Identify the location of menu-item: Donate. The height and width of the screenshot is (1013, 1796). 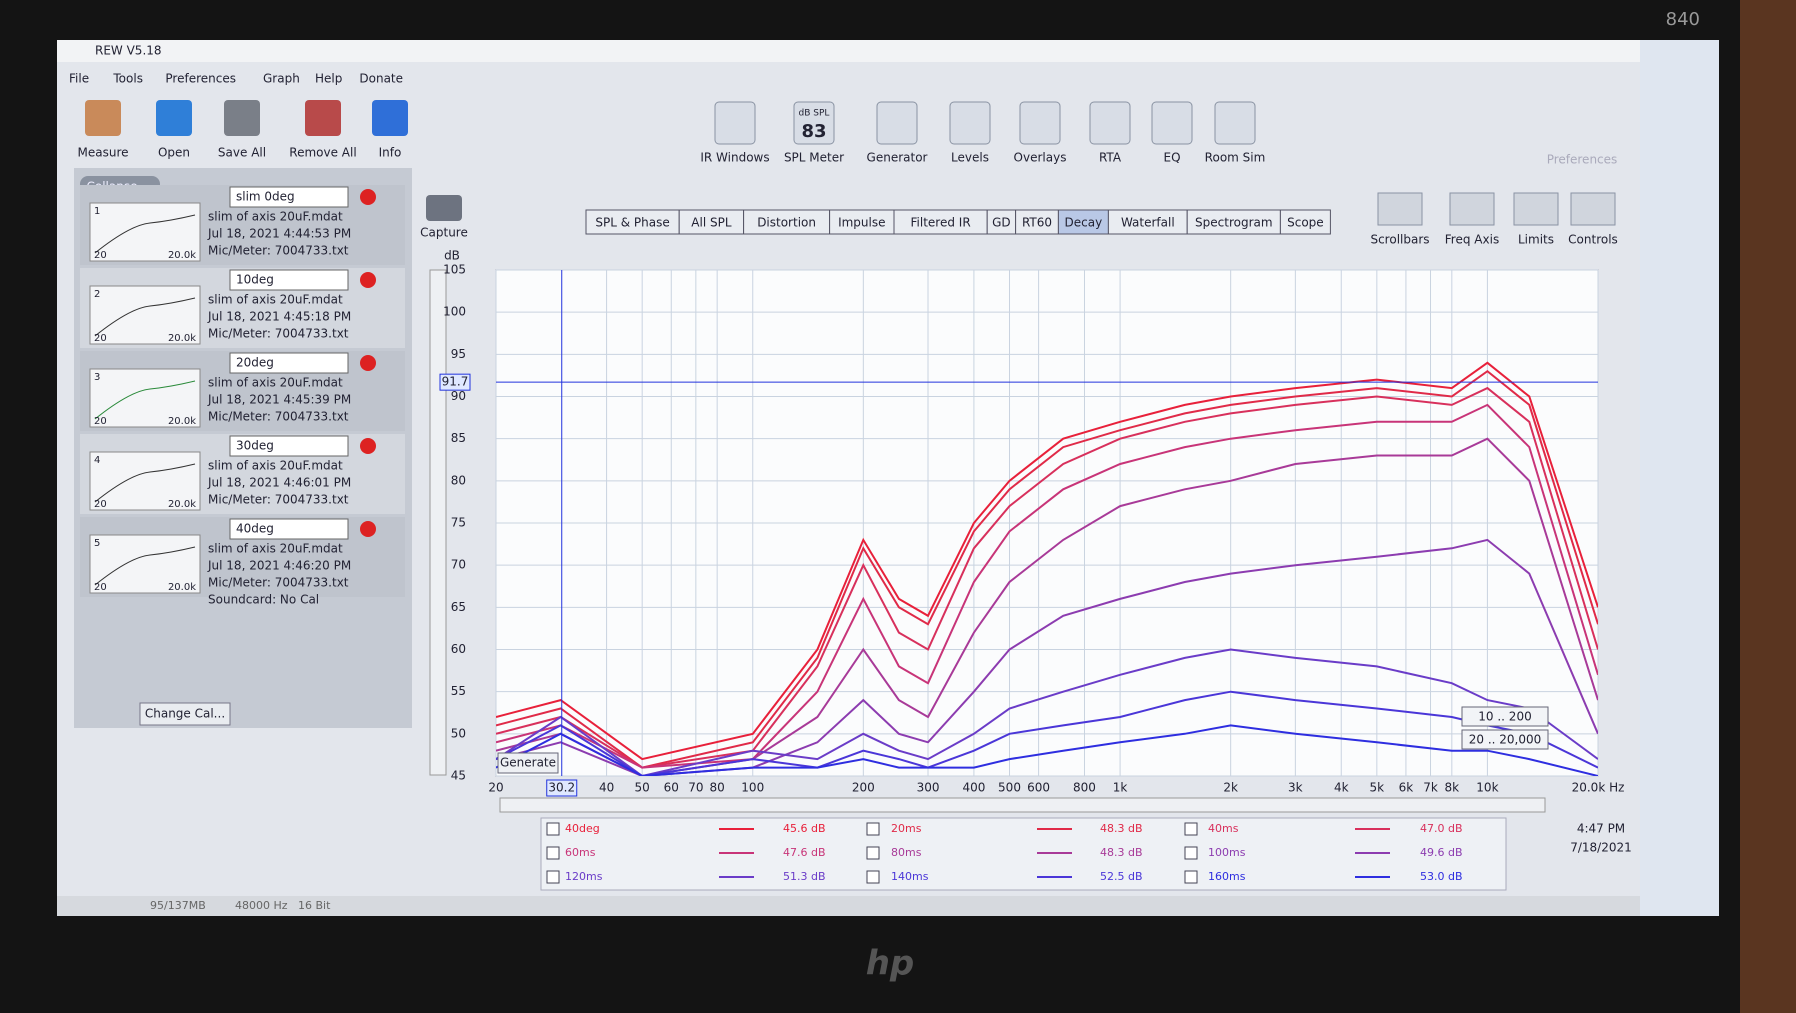
(381, 79).